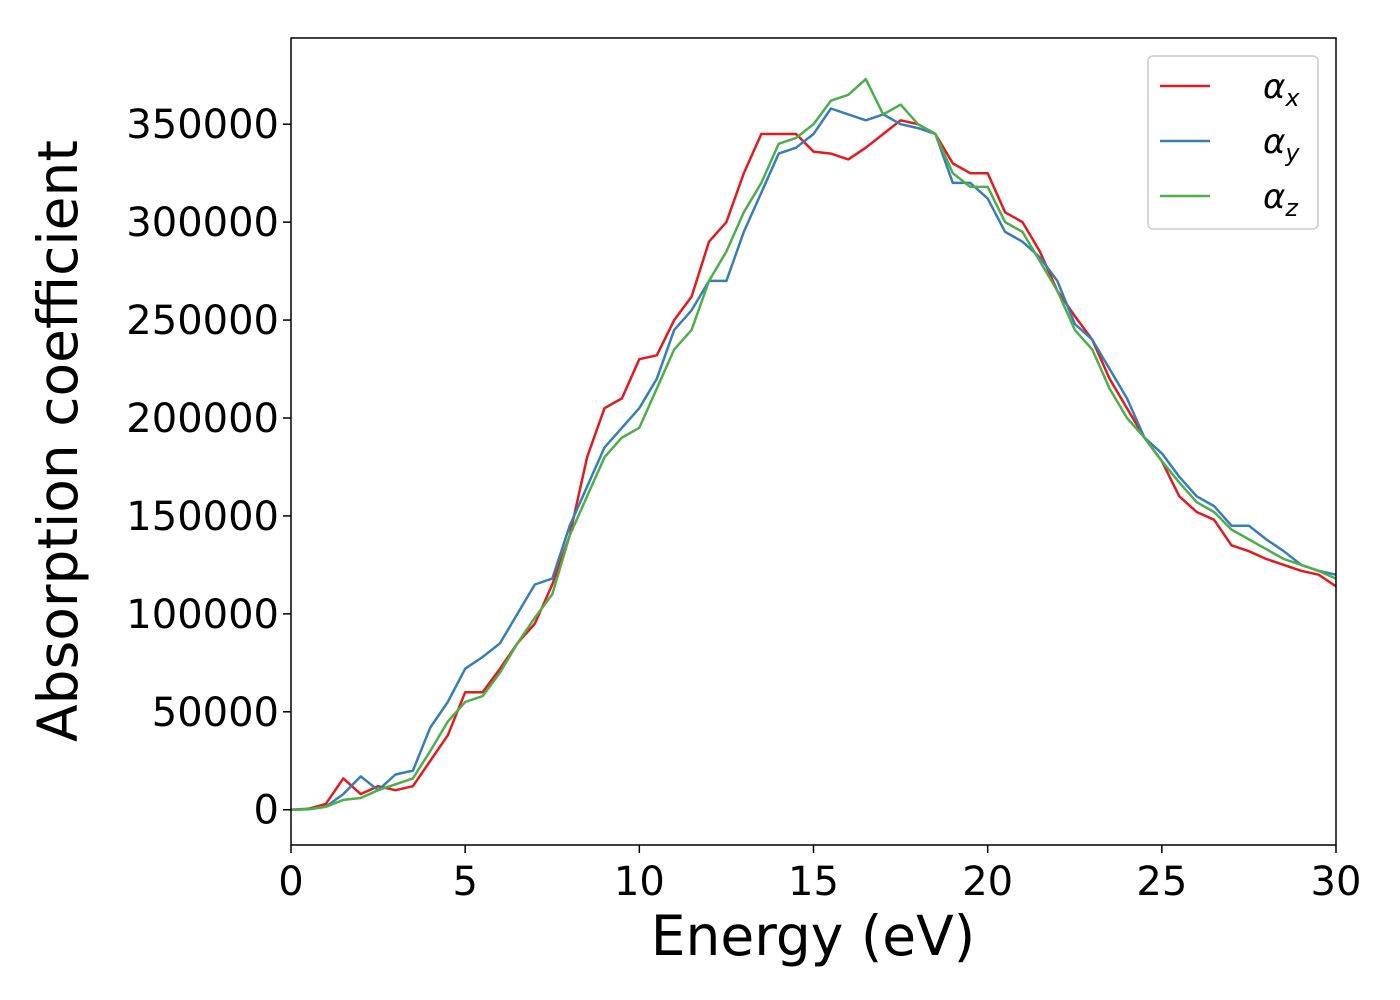 The width and height of the screenshot is (1400, 1000). Describe the element at coordinates (202, 419) in the screenshot. I see `y-tick-label: 200000` at that location.